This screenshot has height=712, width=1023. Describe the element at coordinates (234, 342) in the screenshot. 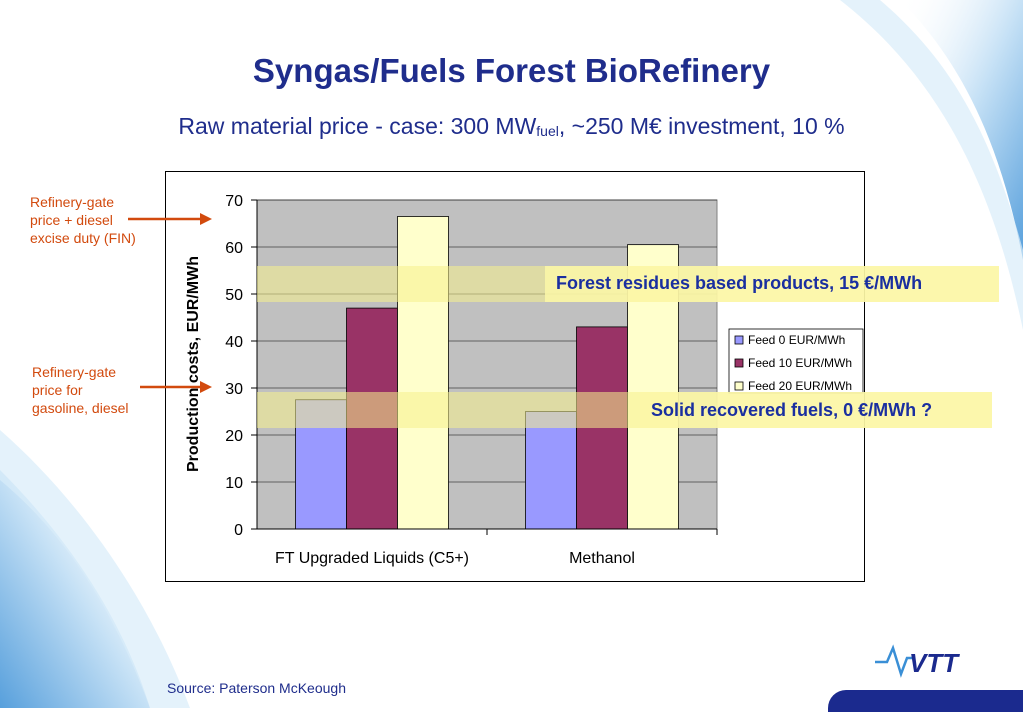

I see `y-tick-label: 40` at that location.